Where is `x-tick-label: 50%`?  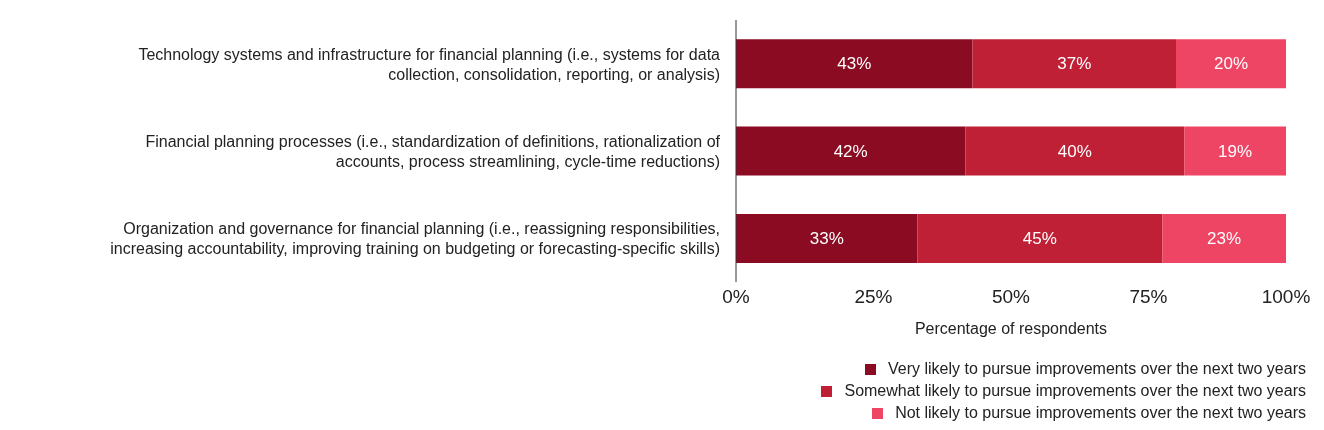
x-tick-label: 50% is located at coordinates (1011, 297).